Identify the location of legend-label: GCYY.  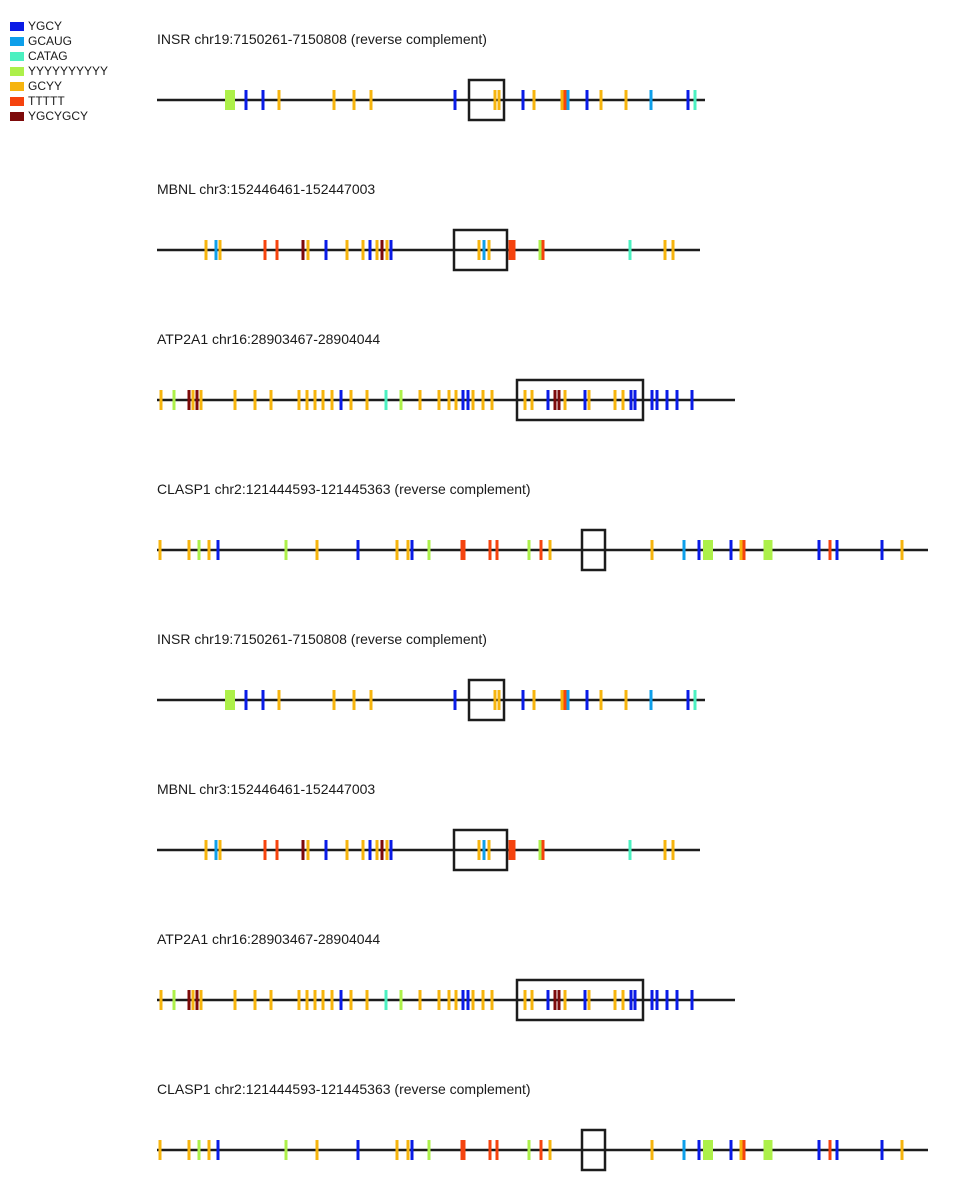
(45, 86).